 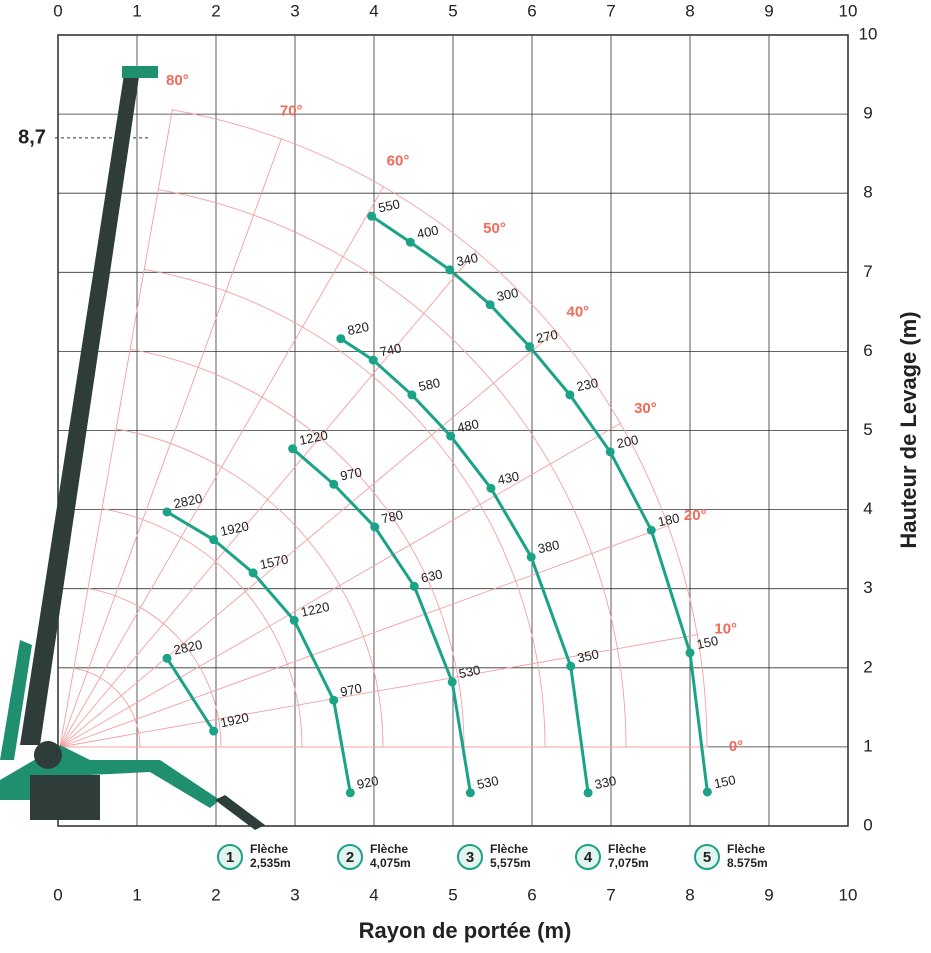 What do you see at coordinates (270, 863) in the screenshot?
I see `legend-length: 2,535m` at bounding box center [270, 863].